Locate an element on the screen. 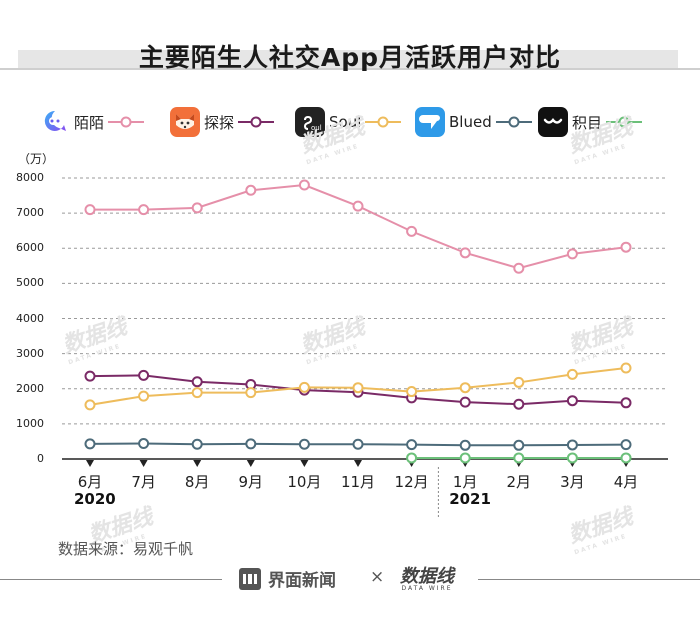  title-bar: 主要陌生人社交App月活跃用户对比 is located at coordinates (350, 55).